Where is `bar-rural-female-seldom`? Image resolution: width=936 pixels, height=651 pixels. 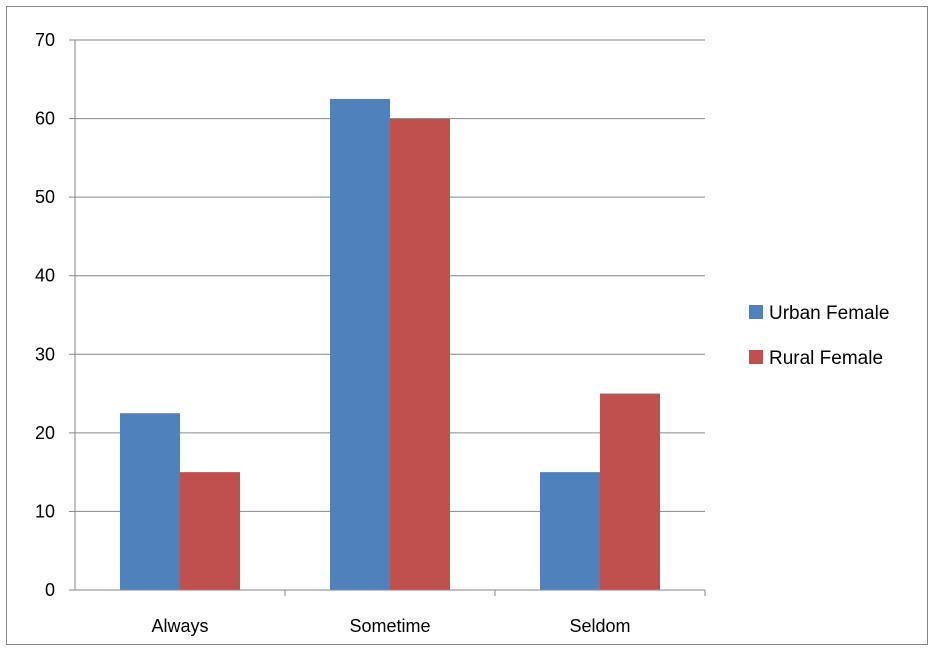 bar-rural-female-seldom is located at coordinates (630, 491).